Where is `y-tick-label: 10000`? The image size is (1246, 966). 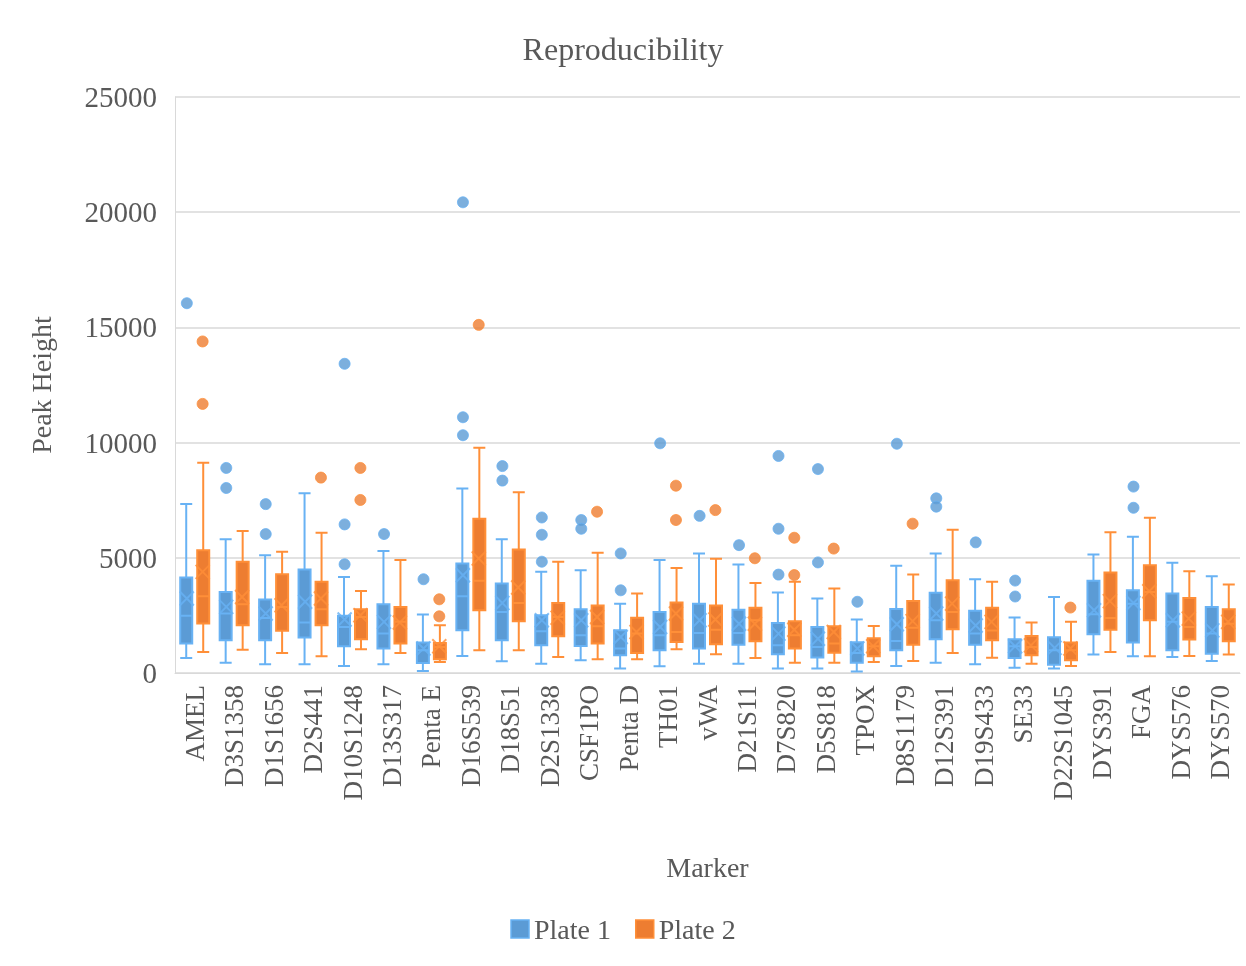 y-tick-label: 10000 is located at coordinates (120, 442).